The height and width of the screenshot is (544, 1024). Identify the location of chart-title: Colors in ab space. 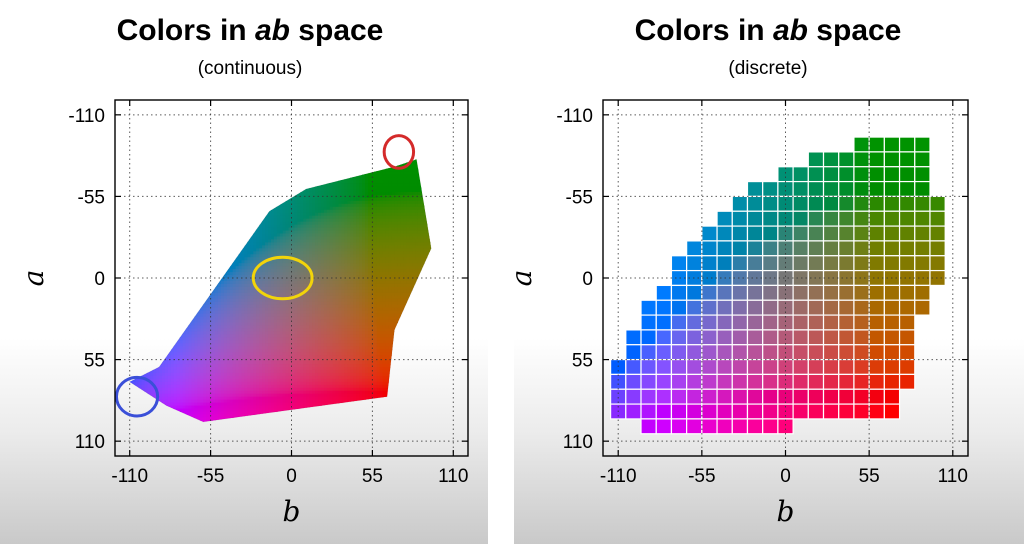
(768, 30).